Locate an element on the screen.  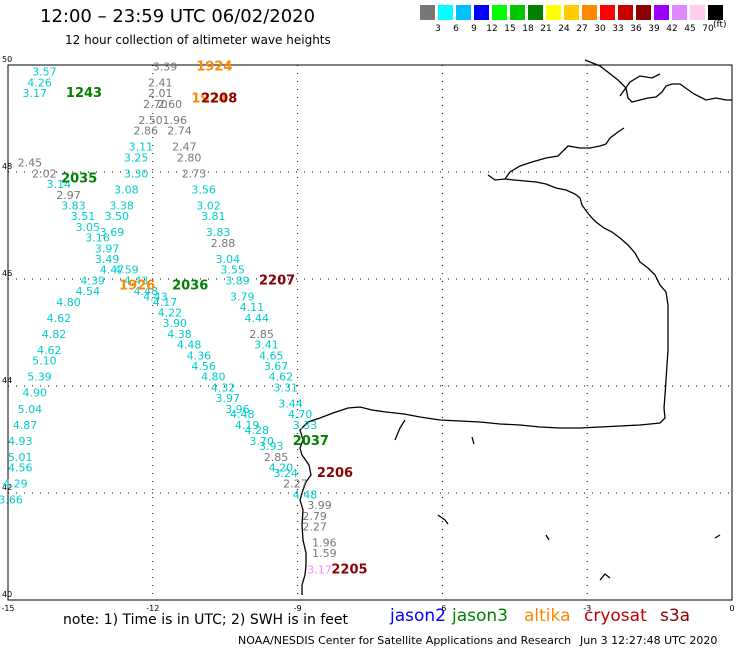
x-tick-label: -9 is located at coordinates (298, 608).